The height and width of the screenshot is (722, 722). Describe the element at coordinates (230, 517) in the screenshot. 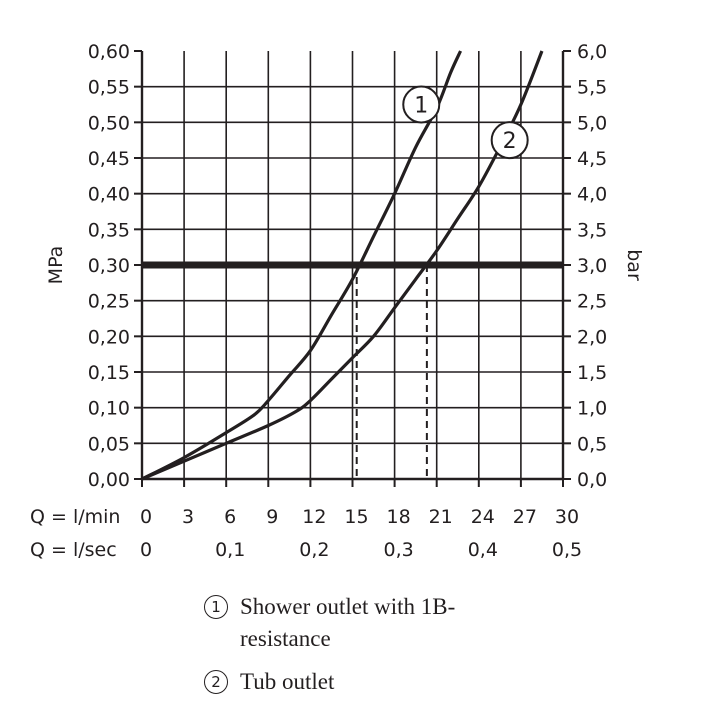

I see `x-tick-label-lmin: 6` at that location.